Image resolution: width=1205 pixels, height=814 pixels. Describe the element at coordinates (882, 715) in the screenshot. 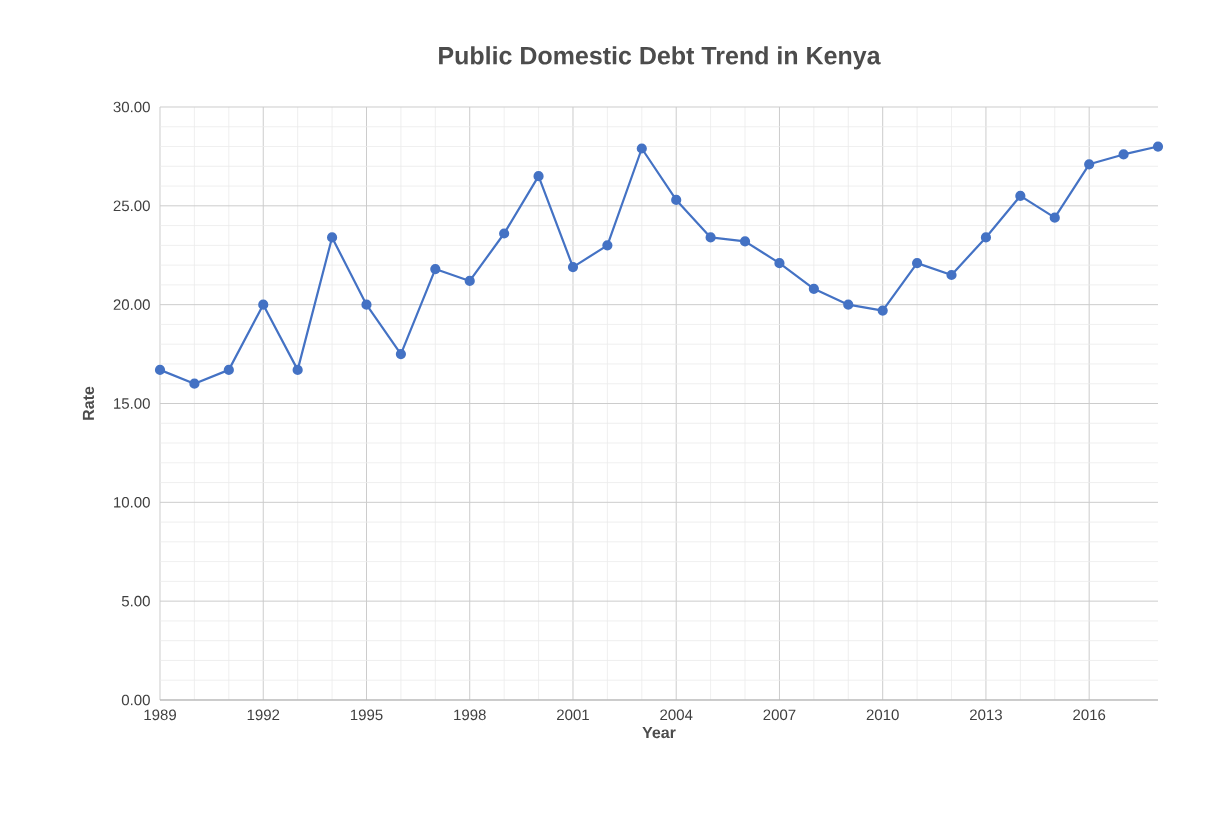

I see `x-tick-label: 2010` at that location.